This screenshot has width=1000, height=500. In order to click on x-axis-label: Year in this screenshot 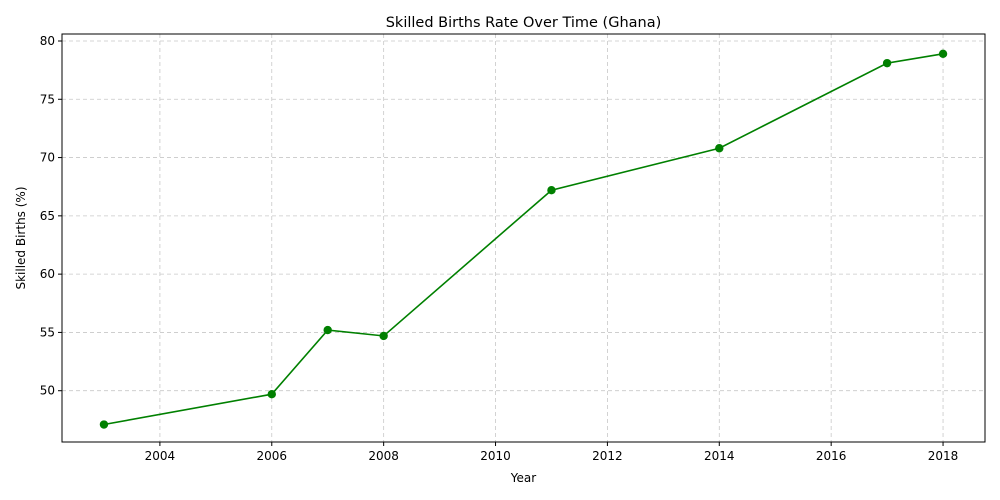, I will do `click(523, 478)`.